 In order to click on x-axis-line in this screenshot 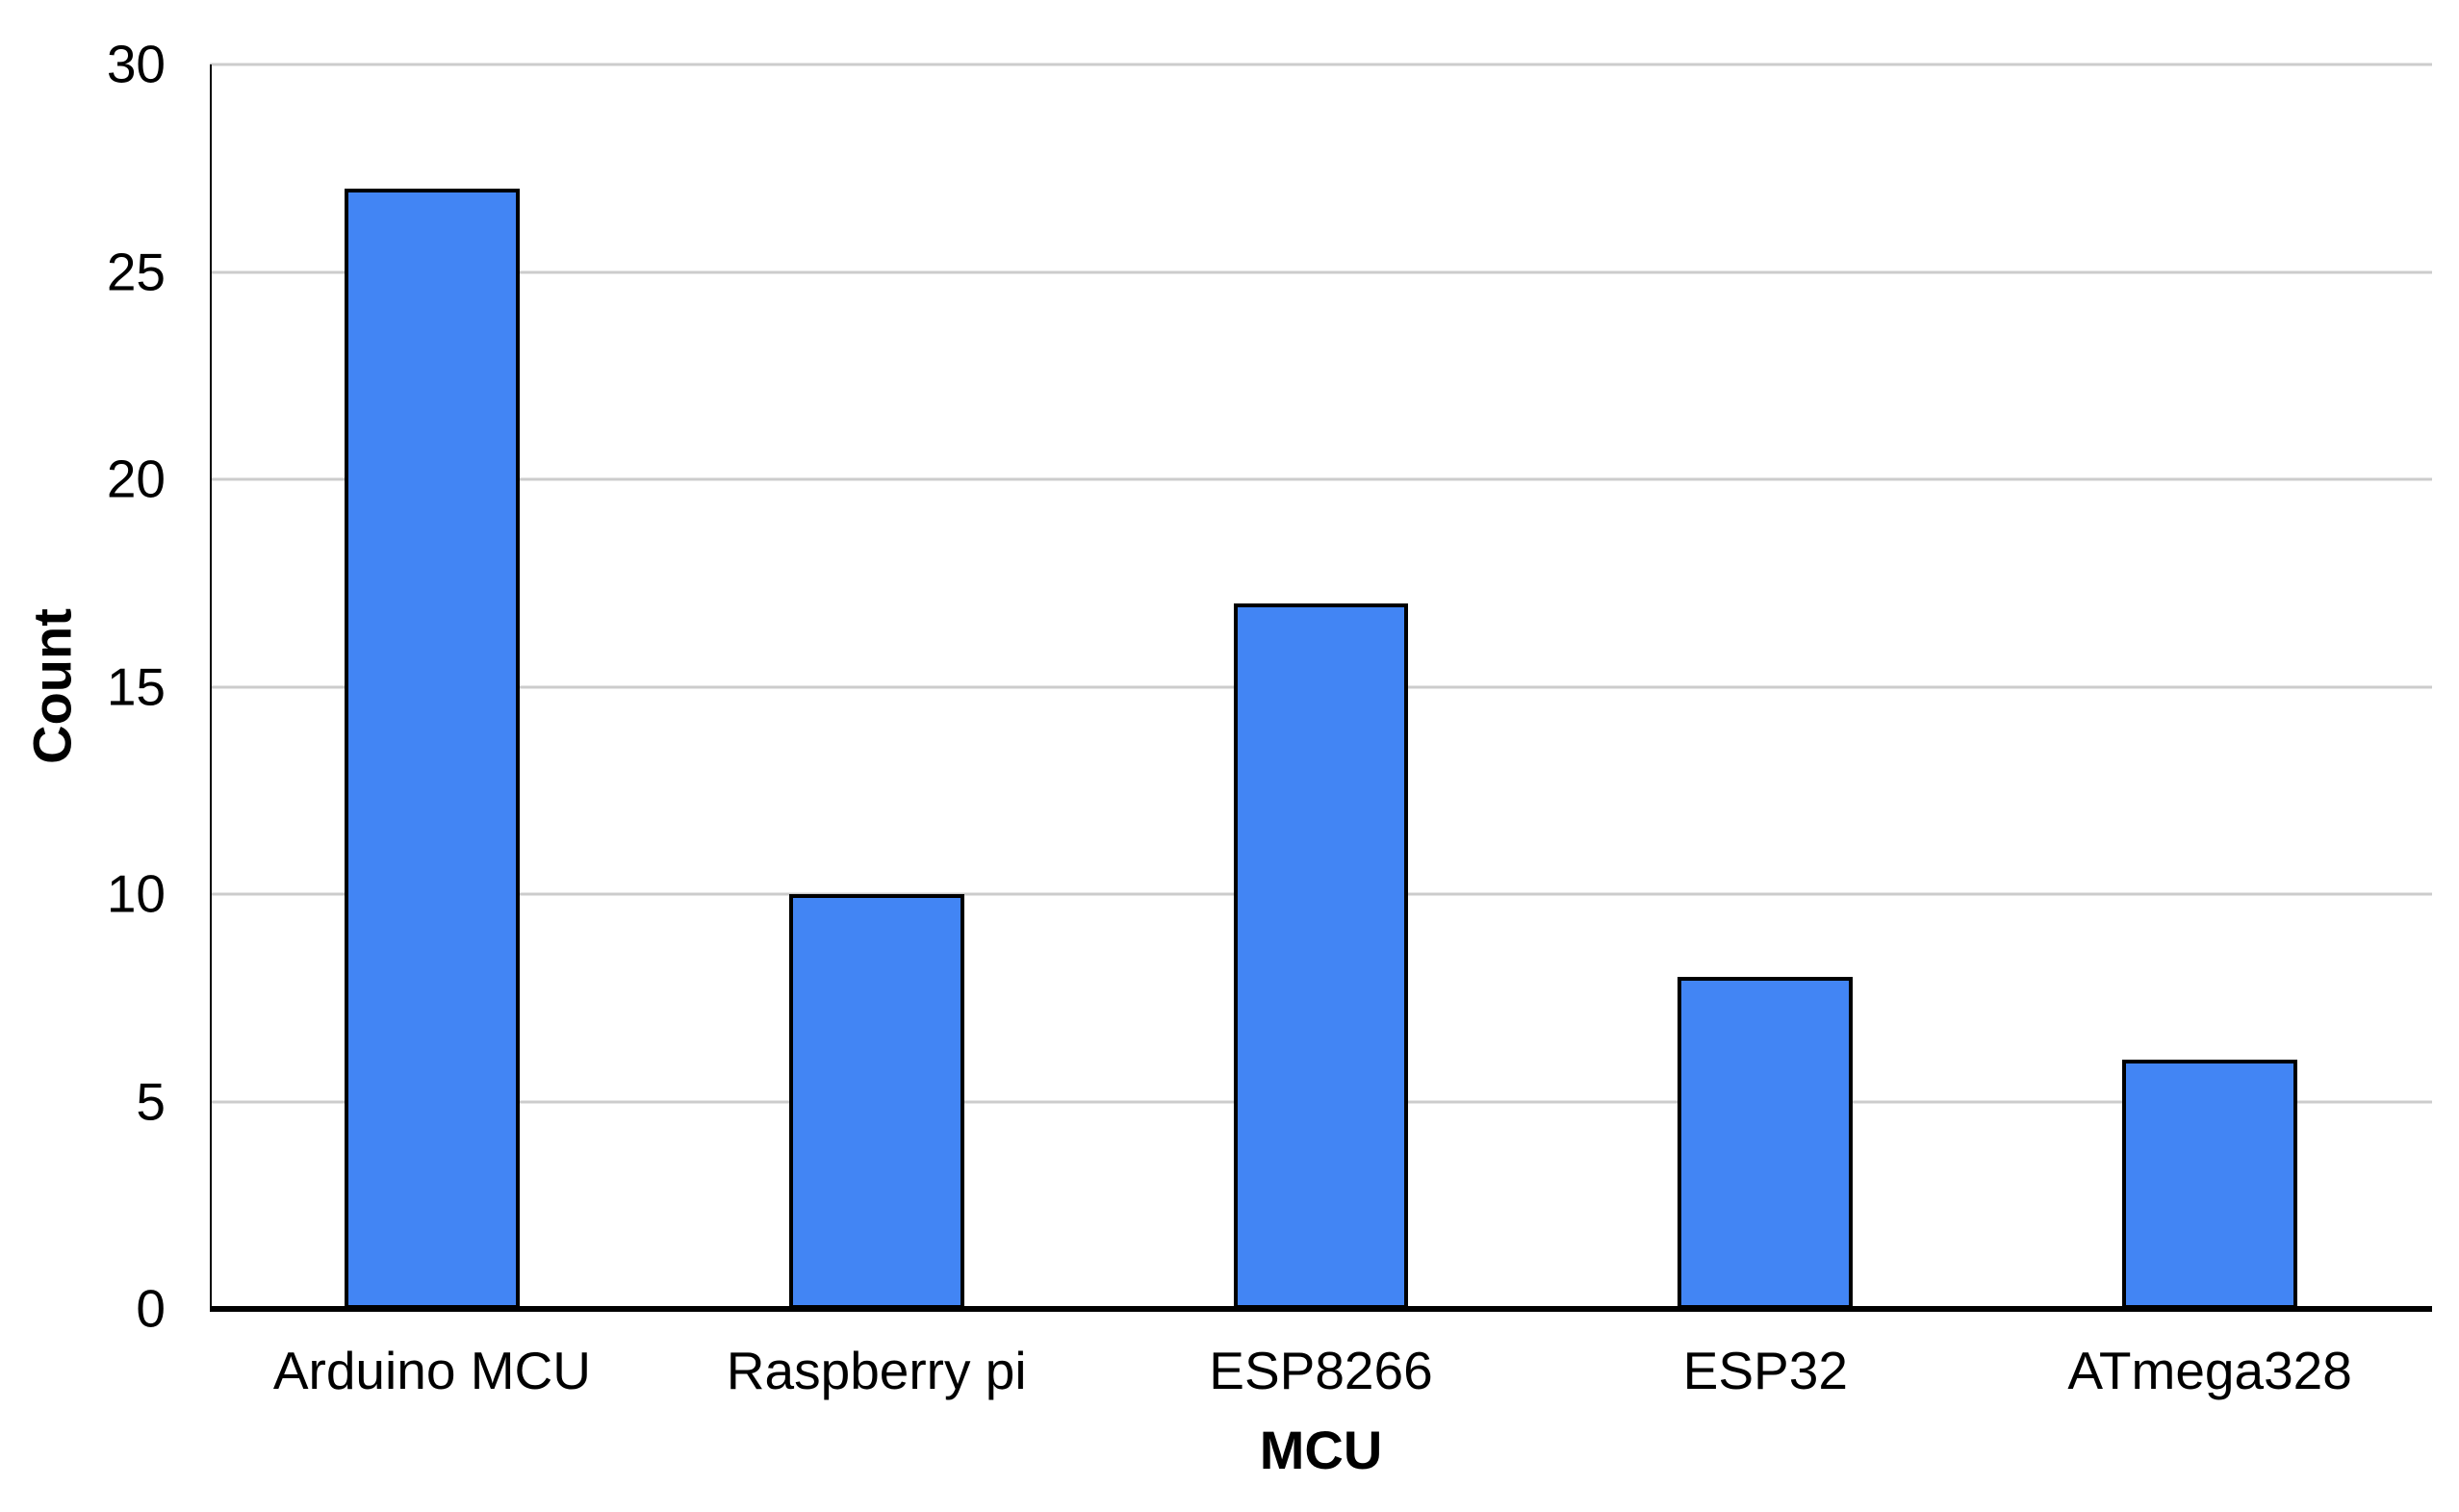, I will do `click(1321, 1309)`.